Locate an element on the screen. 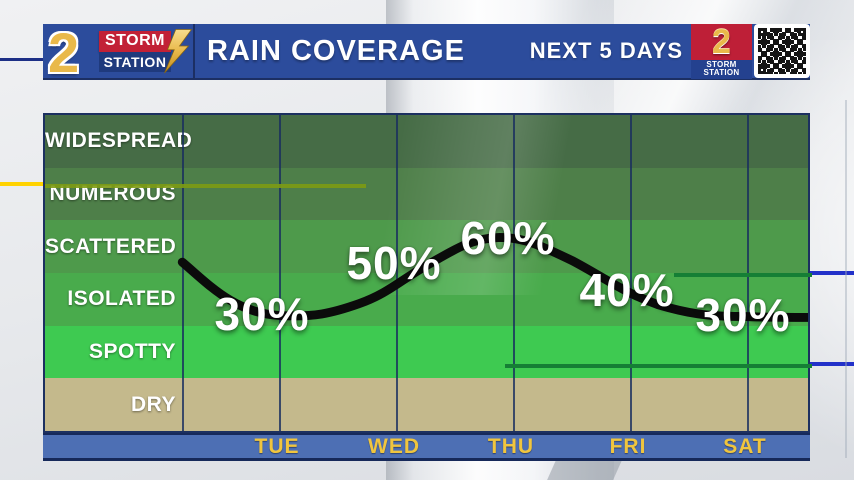 The height and width of the screenshot is (480, 854). olive-accent-segment is located at coordinates (205, 186).